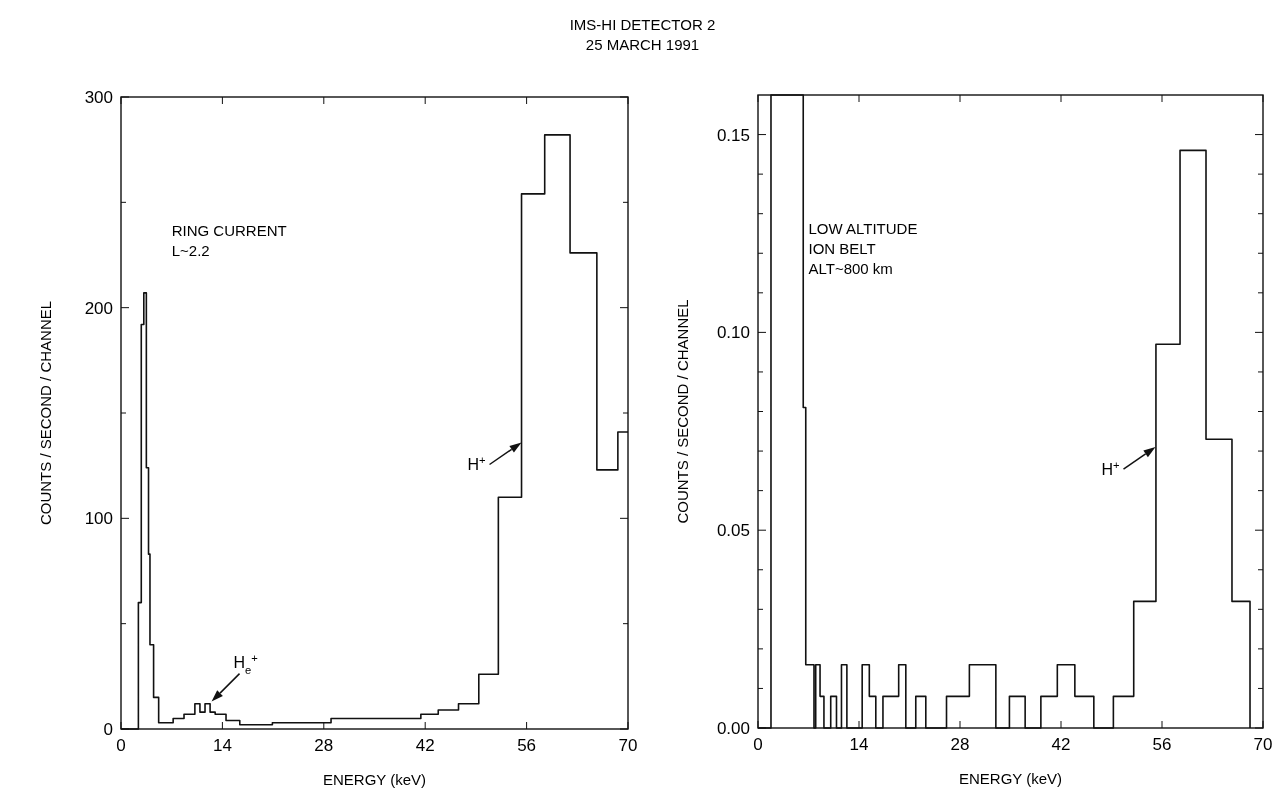 The width and height of the screenshot is (1277, 802). What do you see at coordinates (733, 333) in the screenshot?
I see `y-tick-label: 0.10` at bounding box center [733, 333].